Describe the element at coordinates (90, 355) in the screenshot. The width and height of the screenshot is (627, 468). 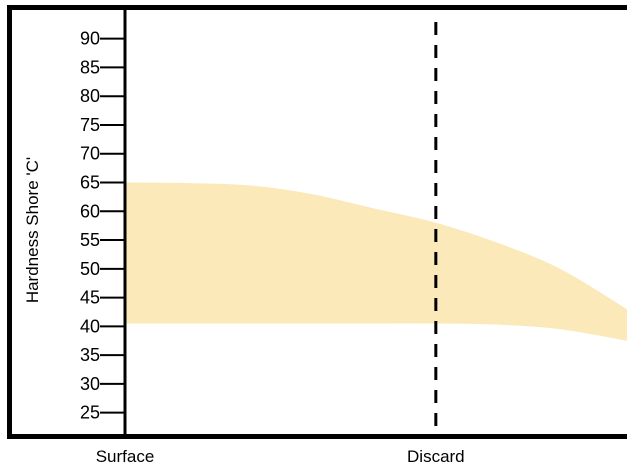
I see `y-tick-label: 35` at that location.